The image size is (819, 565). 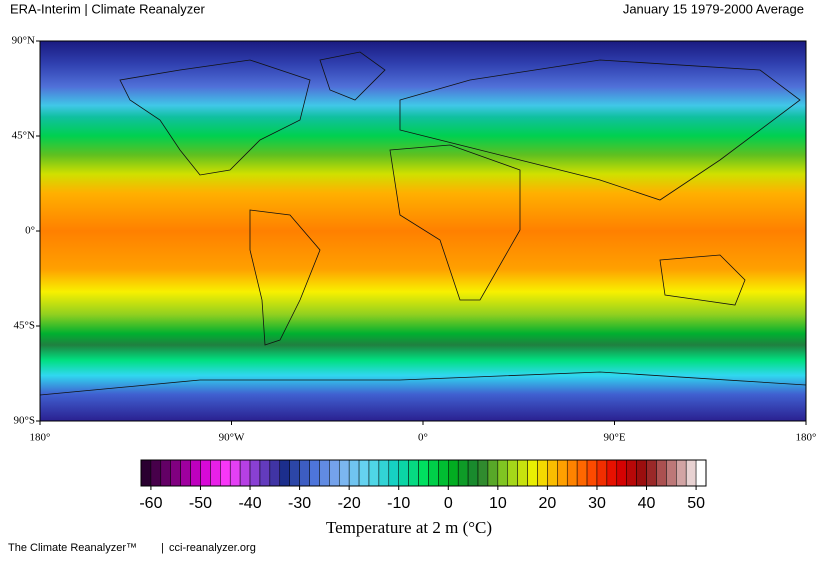 I want to click on colorbar-tick-label: -60, so click(x=150, y=503).